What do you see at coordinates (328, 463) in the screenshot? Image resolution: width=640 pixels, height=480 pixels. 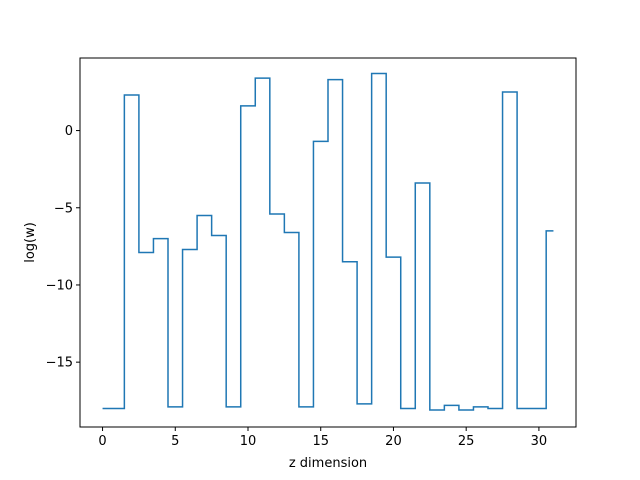 I see `x-axis-label: z dimension` at bounding box center [328, 463].